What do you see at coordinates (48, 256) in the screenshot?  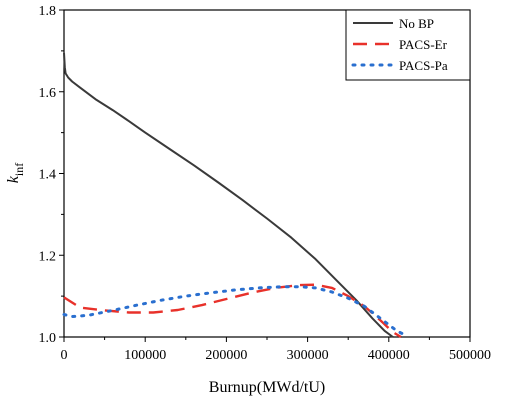 I see `y-tick-label: 1.2` at bounding box center [48, 256].